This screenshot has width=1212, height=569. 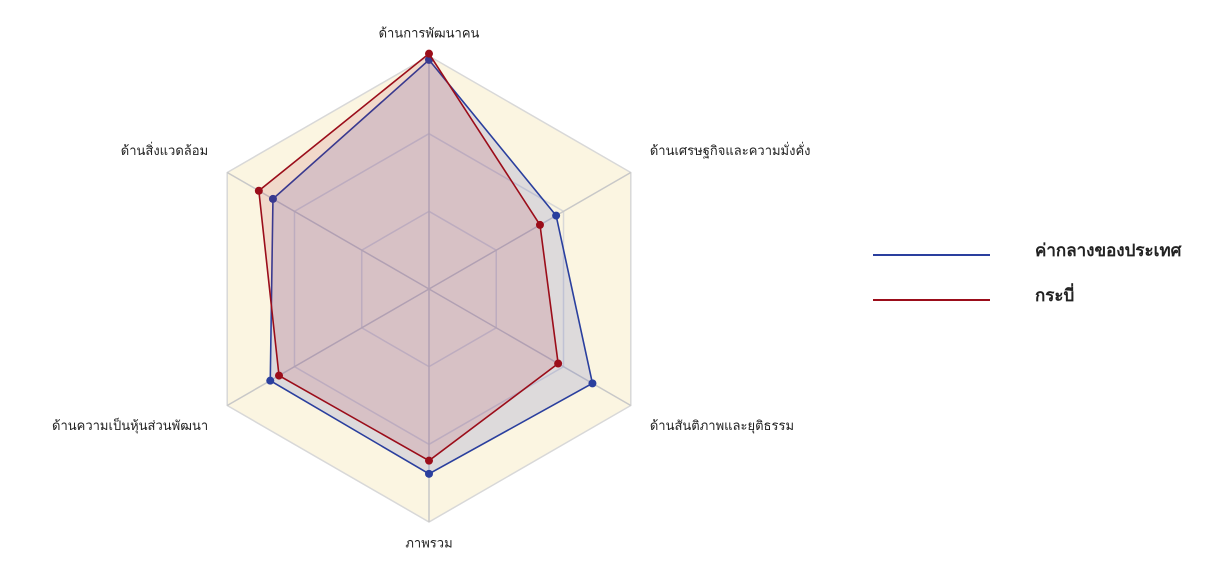 What do you see at coordinates (730, 150) in the screenshot?
I see `axis-label: ด้านเศรษฐกิจและความมั่งคั่ง` at bounding box center [730, 150].